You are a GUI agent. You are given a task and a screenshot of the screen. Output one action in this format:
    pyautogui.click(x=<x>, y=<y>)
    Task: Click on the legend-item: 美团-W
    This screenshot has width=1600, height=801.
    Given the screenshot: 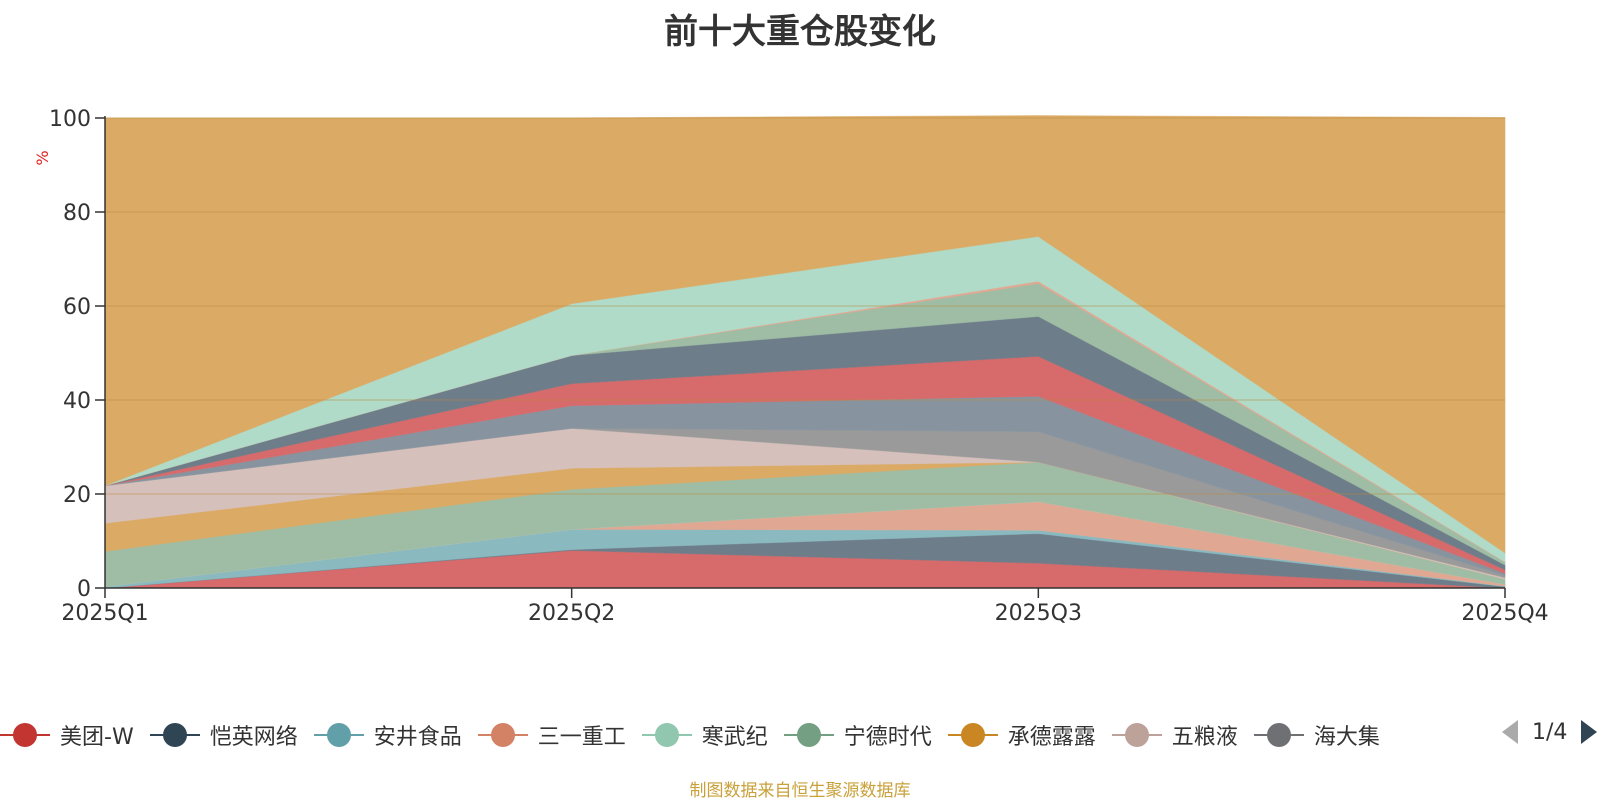 What is the action you would take?
    pyautogui.click(x=67, y=735)
    